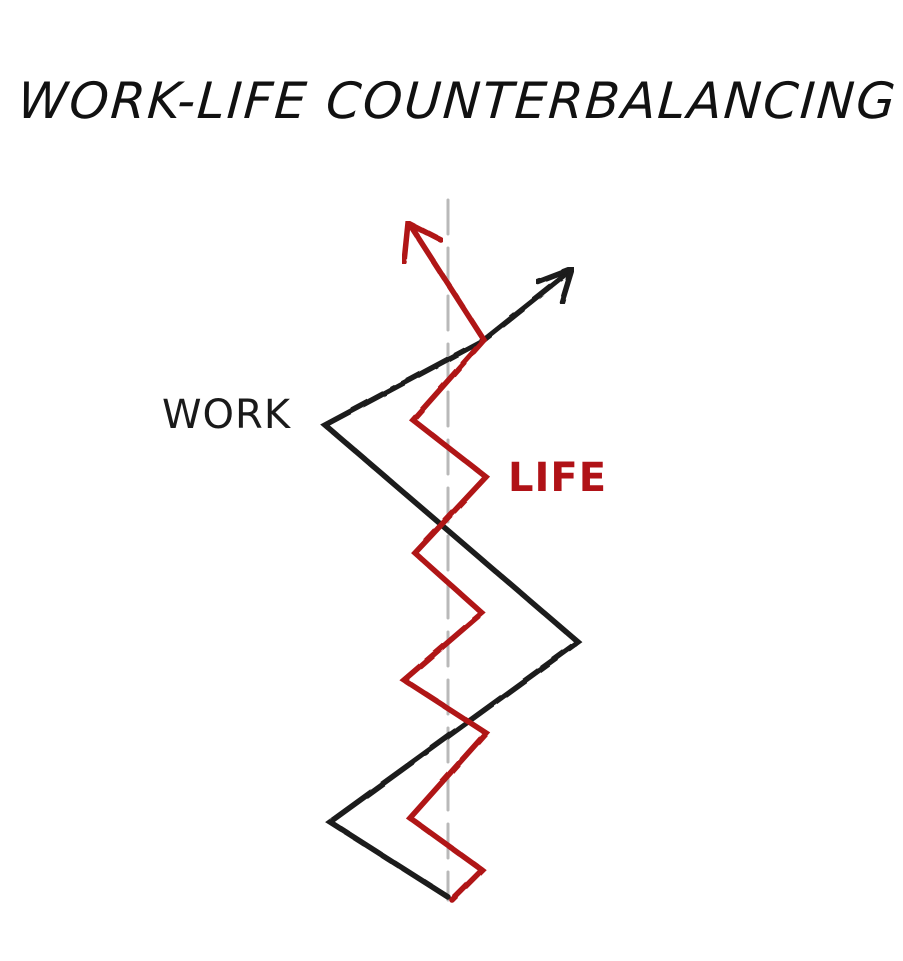 The height and width of the screenshot is (961, 903). I want to click on work-arrowhead-icon, so click(556, 284).